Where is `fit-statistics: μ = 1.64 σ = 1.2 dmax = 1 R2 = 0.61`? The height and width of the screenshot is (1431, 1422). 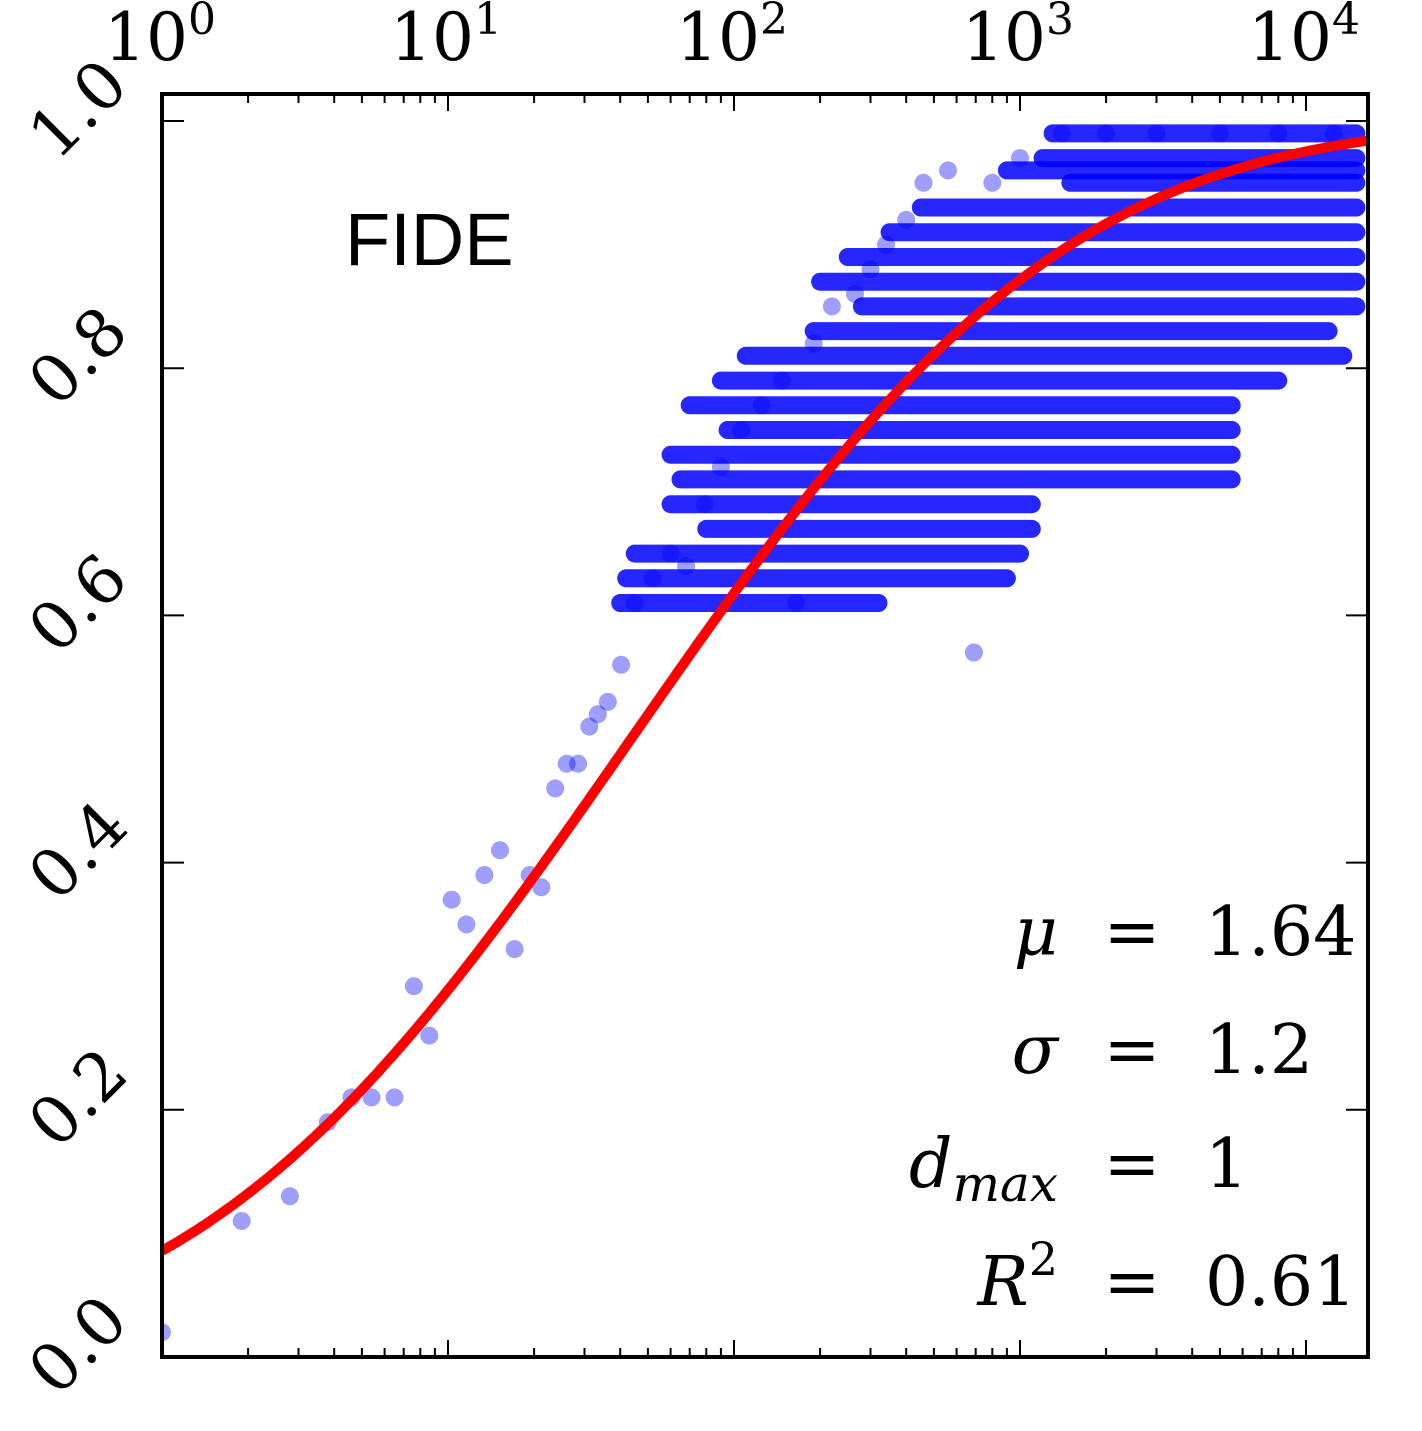 fit-statistics: μ = 1.64 σ = 1.2 dmax = 1 R2 = 0.61 is located at coordinates (1132, 1107).